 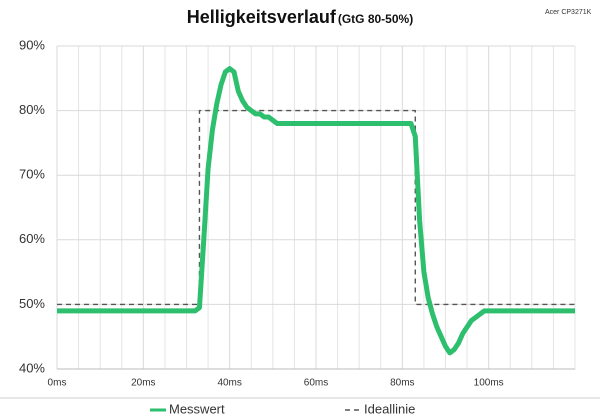 What do you see at coordinates (32, 303) in the screenshot?
I see `y-tick-label: 50%` at bounding box center [32, 303].